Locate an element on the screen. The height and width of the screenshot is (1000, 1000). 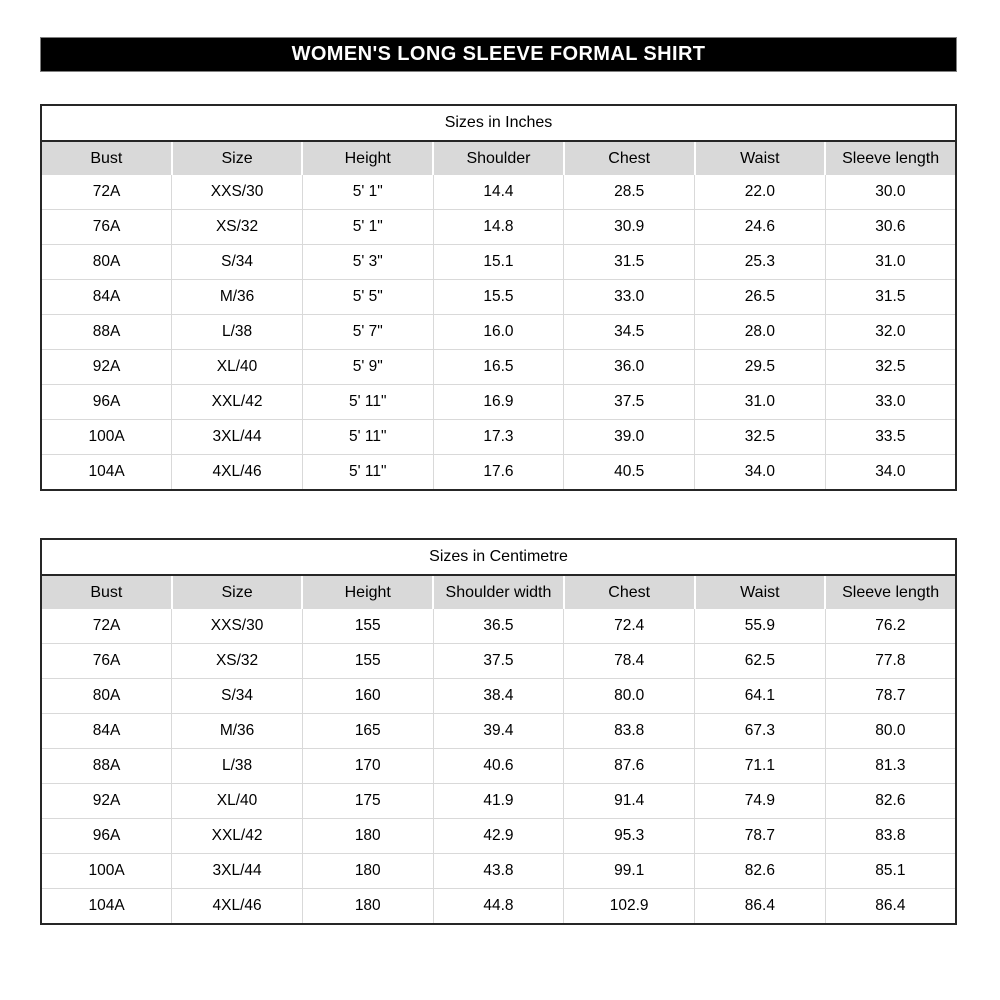
table-cell: 55.9 is located at coordinates (760, 626).